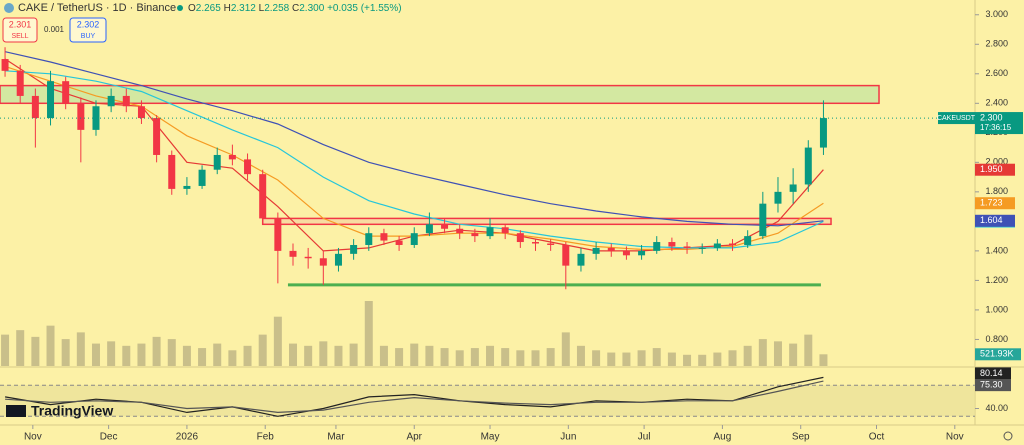 This screenshot has width=1024, height=445. I want to click on ohlc-key: C, so click(295, 8).